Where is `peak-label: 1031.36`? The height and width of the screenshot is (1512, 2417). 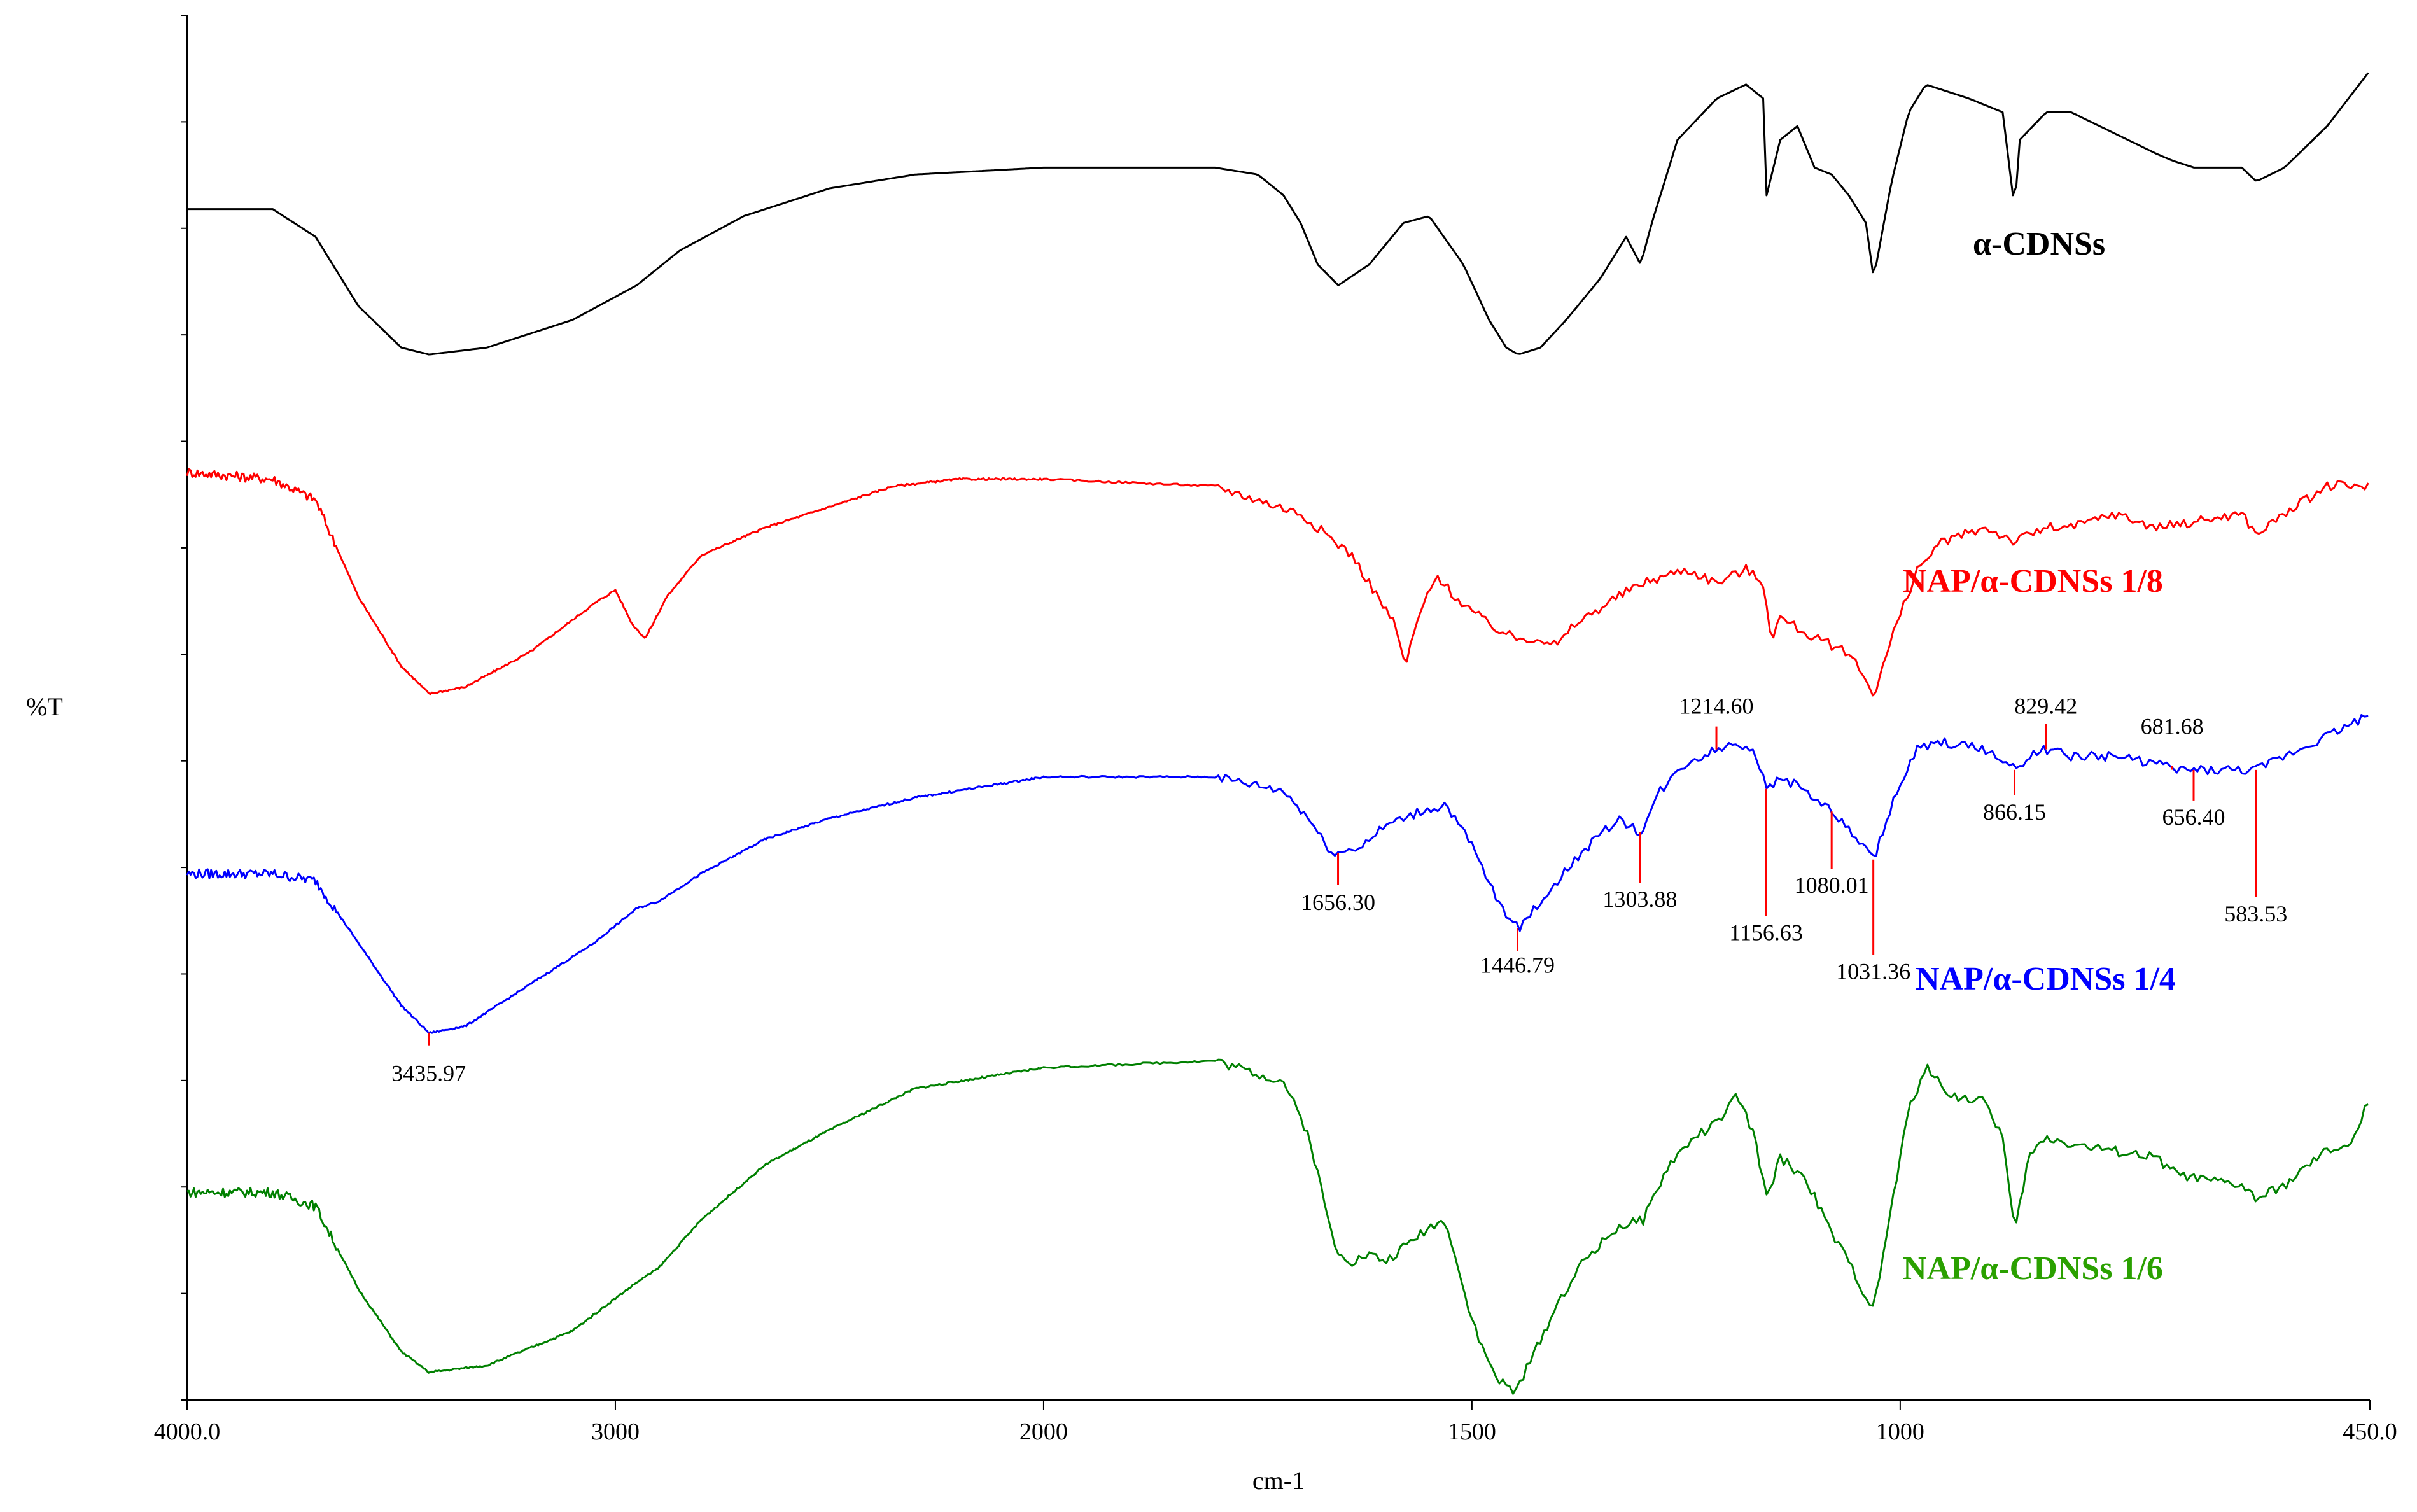 peak-label: 1031.36 is located at coordinates (1873, 971).